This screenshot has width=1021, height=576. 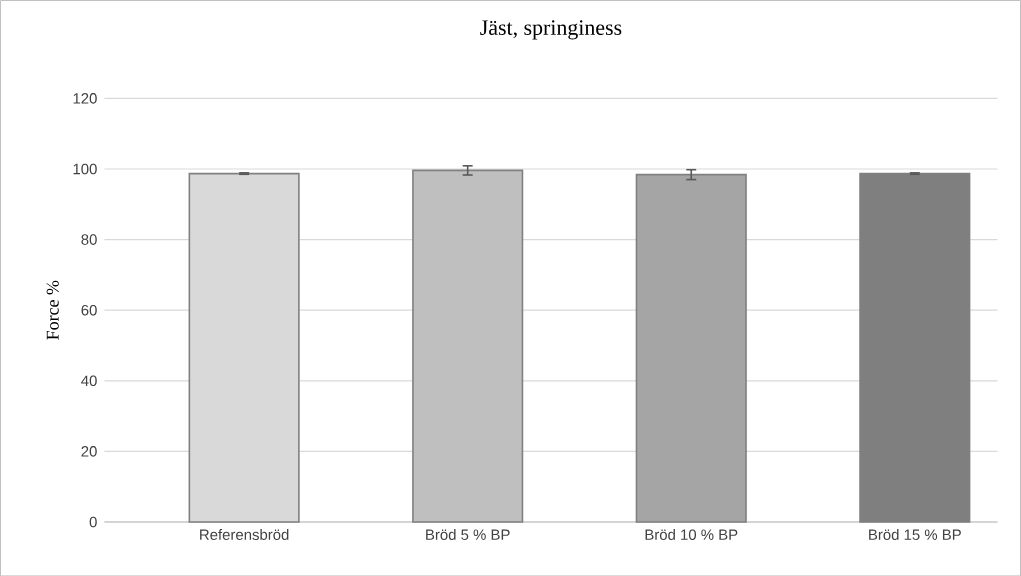 What do you see at coordinates (93, 522) in the screenshot?
I see `y-tick-label: 0` at bounding box center [93, 522].